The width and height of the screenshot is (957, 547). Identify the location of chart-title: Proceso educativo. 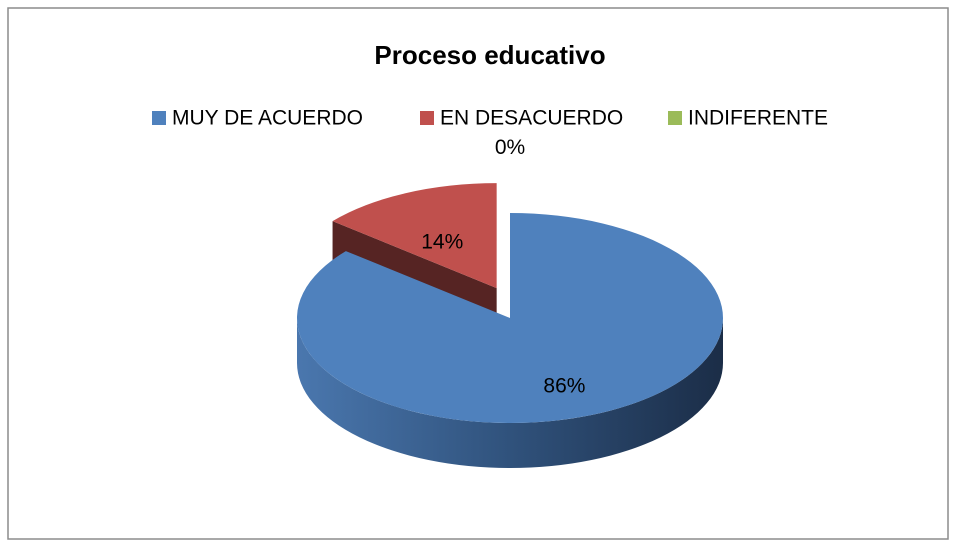
(489, 55).